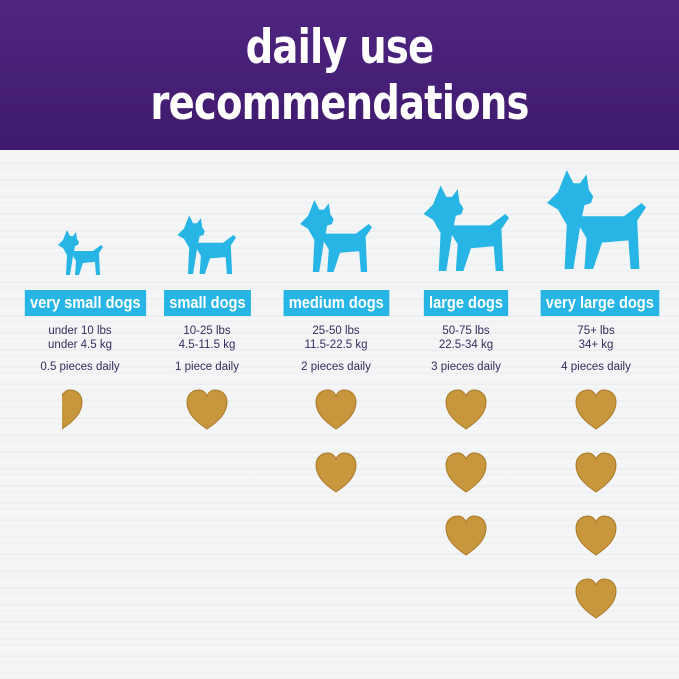 The height and width of the screenshot is (679, 679). I want to click on size-label: very large dogs, so click(600, 303).